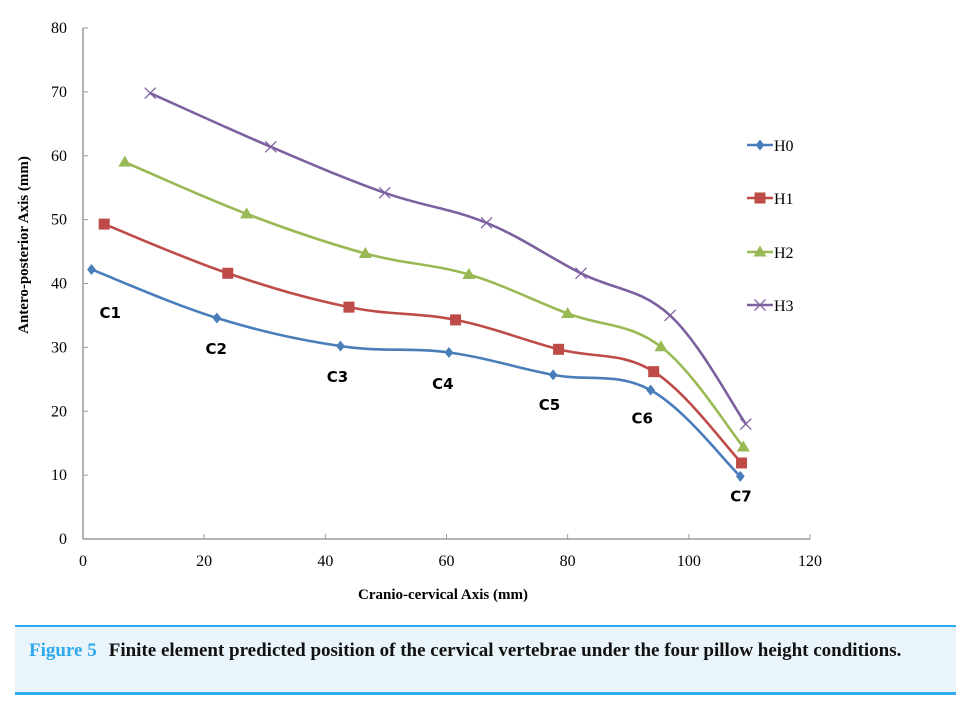  What do you see at coordinates (568, 561) in the screenshot?
I see `x-tick-label: 80` at bounding box center [568, 561].